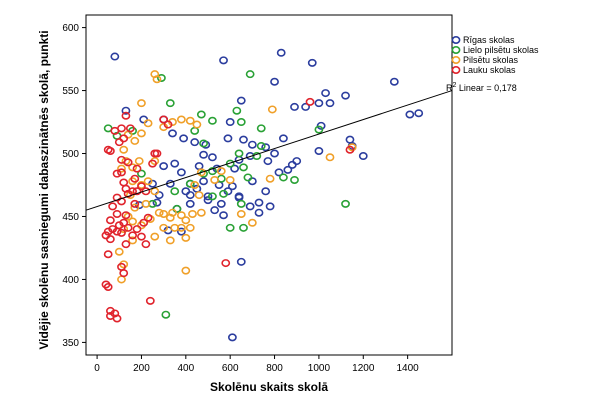 This screenshot has width=589, height=416. What do you see at coordinates (141, 368) in the screenshot?
I see `x-tick-label: 200` at bounding box center [141, 368].